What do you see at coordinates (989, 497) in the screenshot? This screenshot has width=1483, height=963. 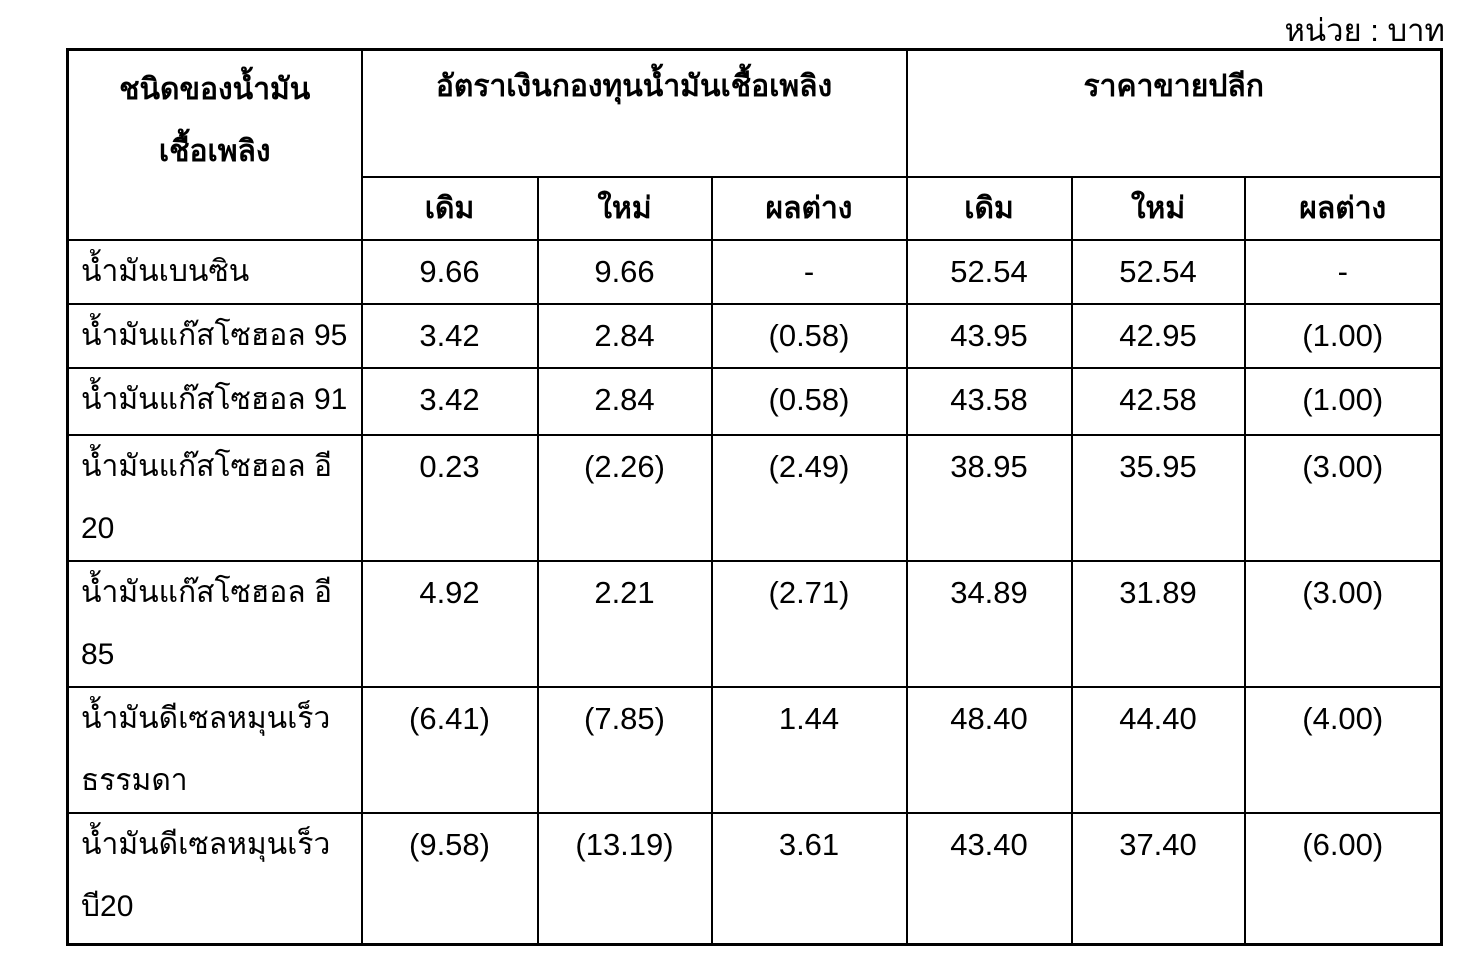 I see `retail-old-value: 38.95` at bounding box center [989, 497].